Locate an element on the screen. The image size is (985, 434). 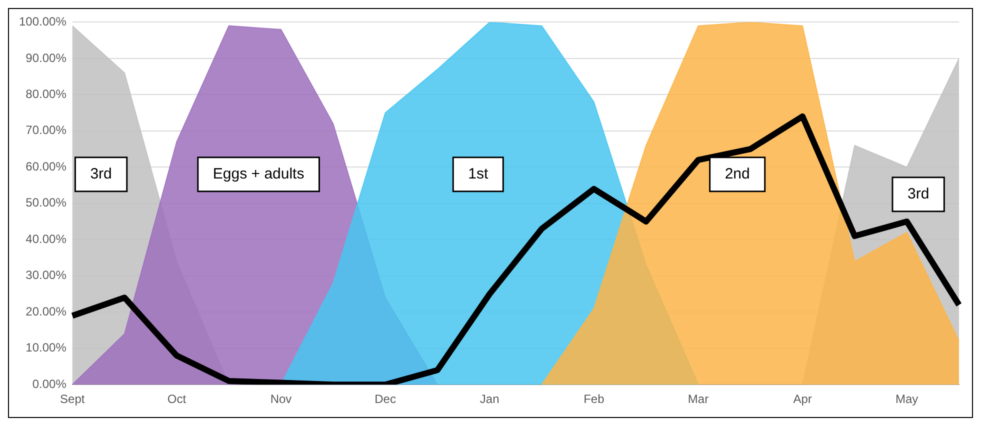
annotation: Eggs + adults is located at coordinates (258, 174).